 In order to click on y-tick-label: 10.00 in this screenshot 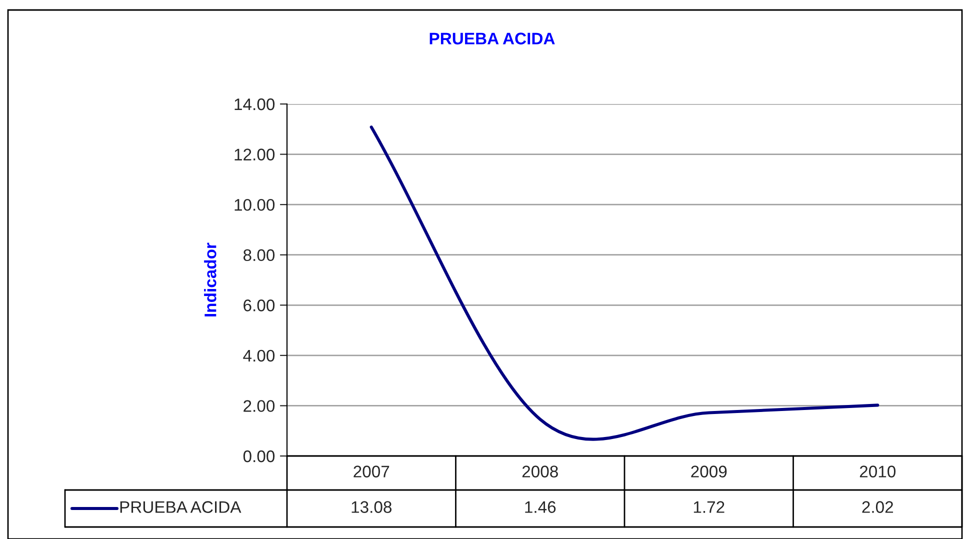, I will do `click(254, 204)`.